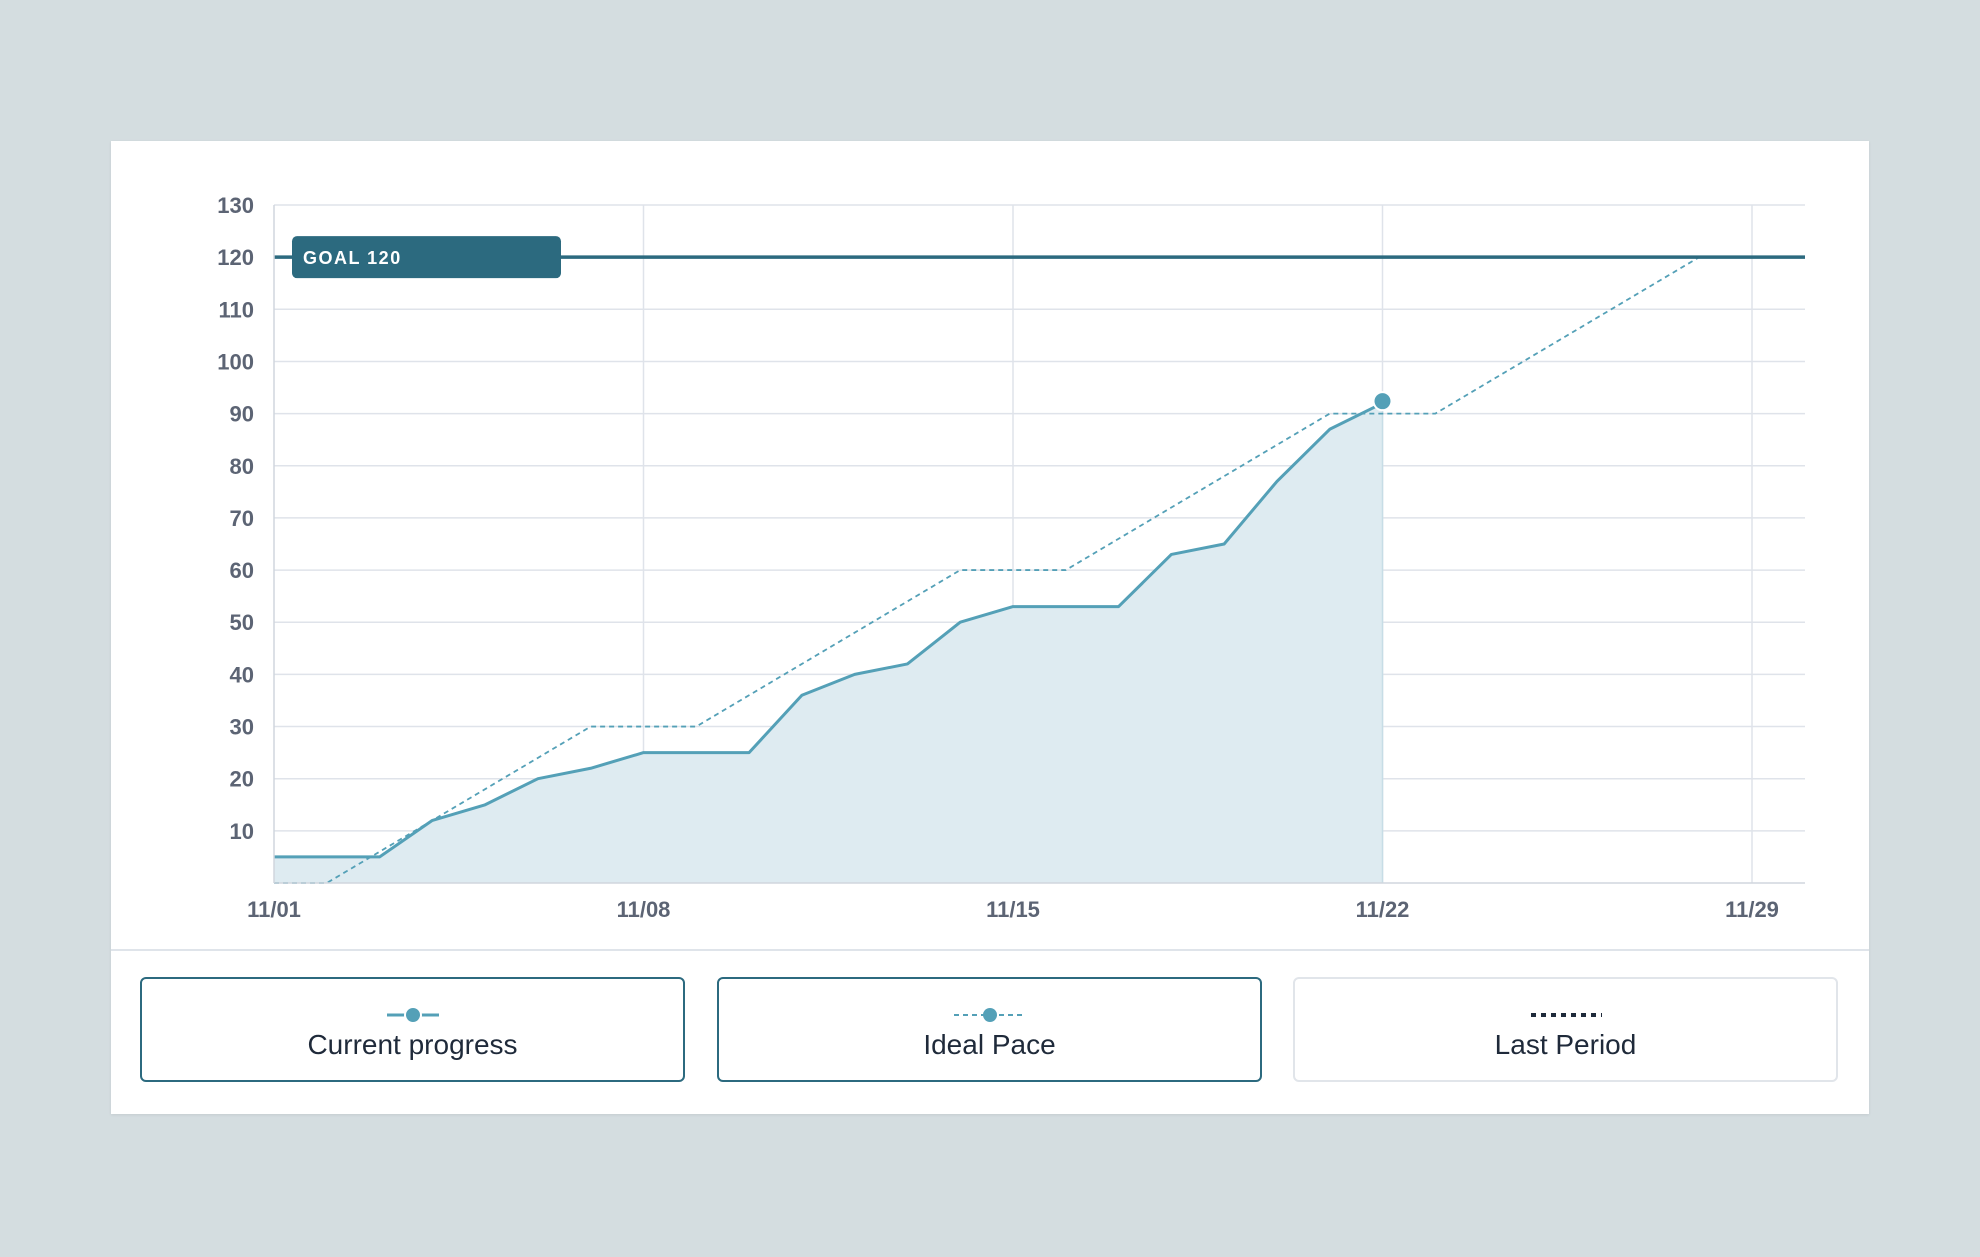 This screenshot has width=1980, height=1257. I want to click on y-tick-label: 30, so click(242, 727).